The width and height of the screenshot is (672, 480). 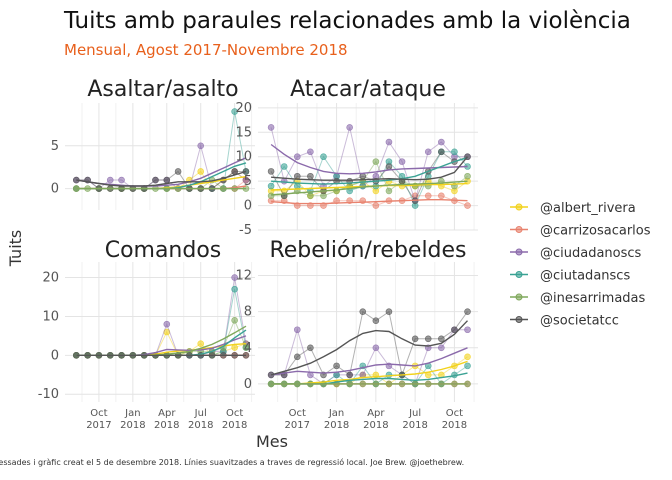 I want to click on x-axis-label: Mes, so click(x=272, y=441).